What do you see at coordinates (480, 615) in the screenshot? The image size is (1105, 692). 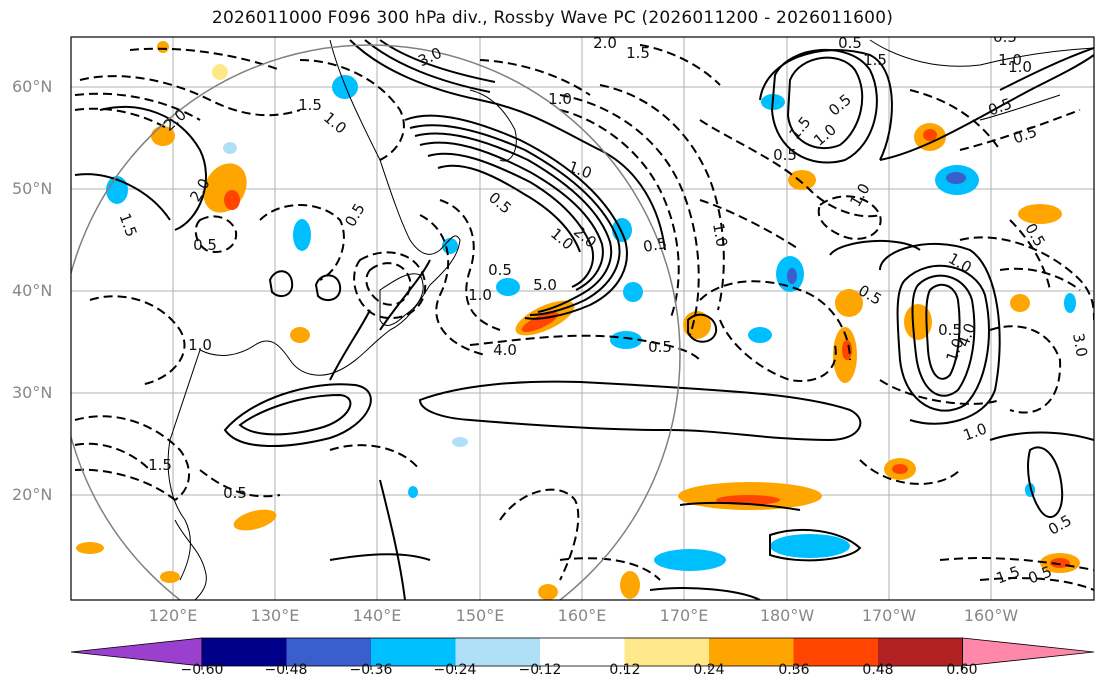 I see `lon-label-150e: 150°E` at bounding box center [480, 615].